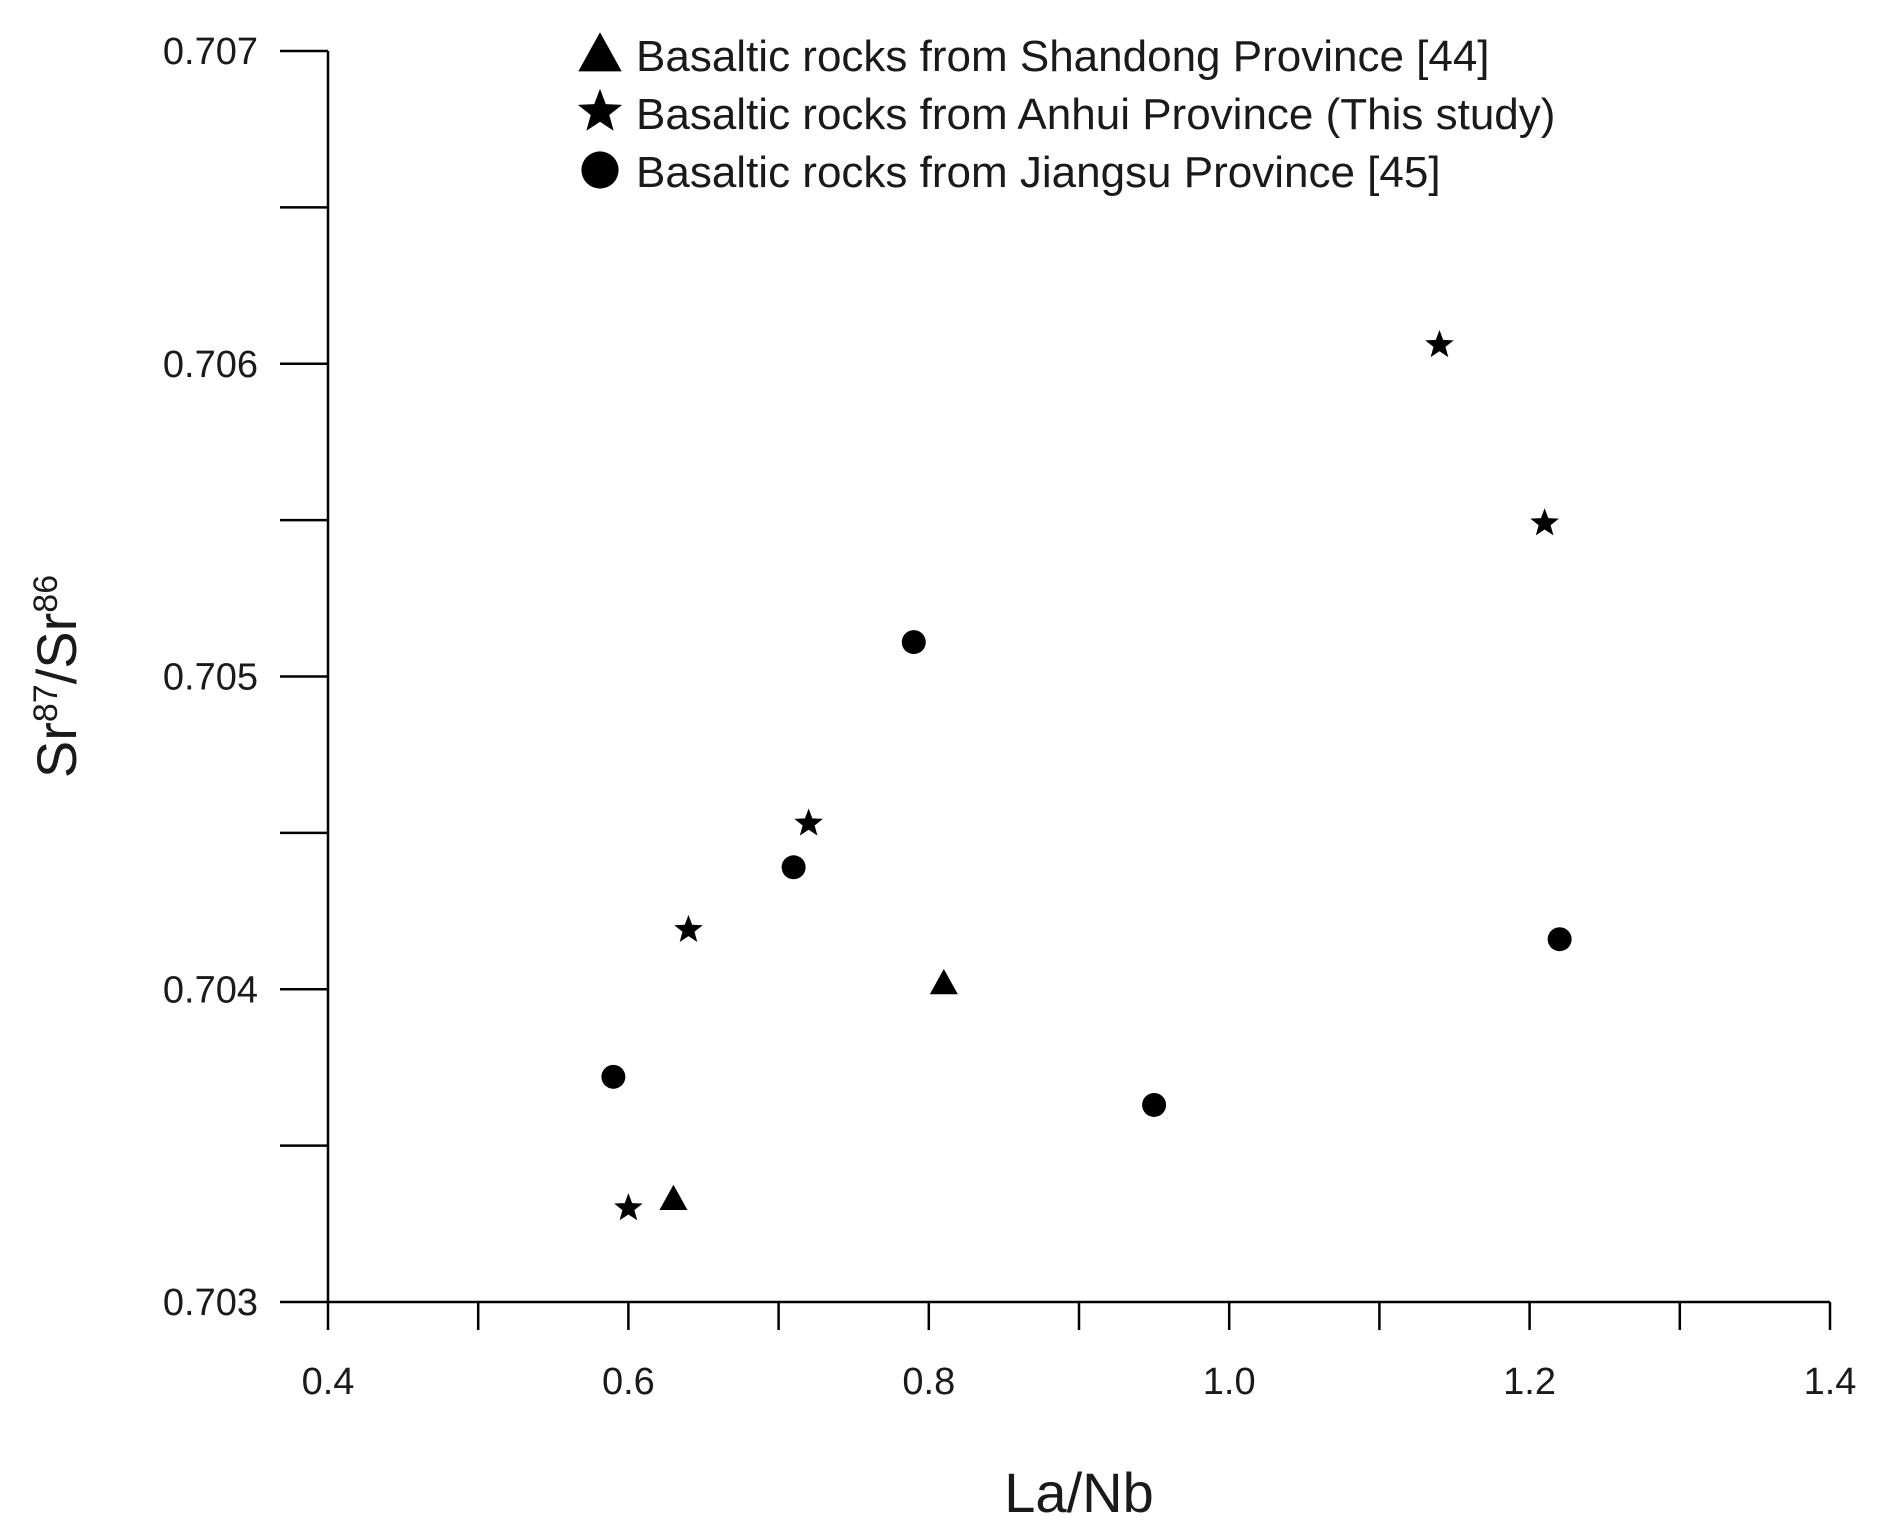 This screenshot has height=1536, width=1881. I want to click on legend-symbol-triangle, so click(600, 52).